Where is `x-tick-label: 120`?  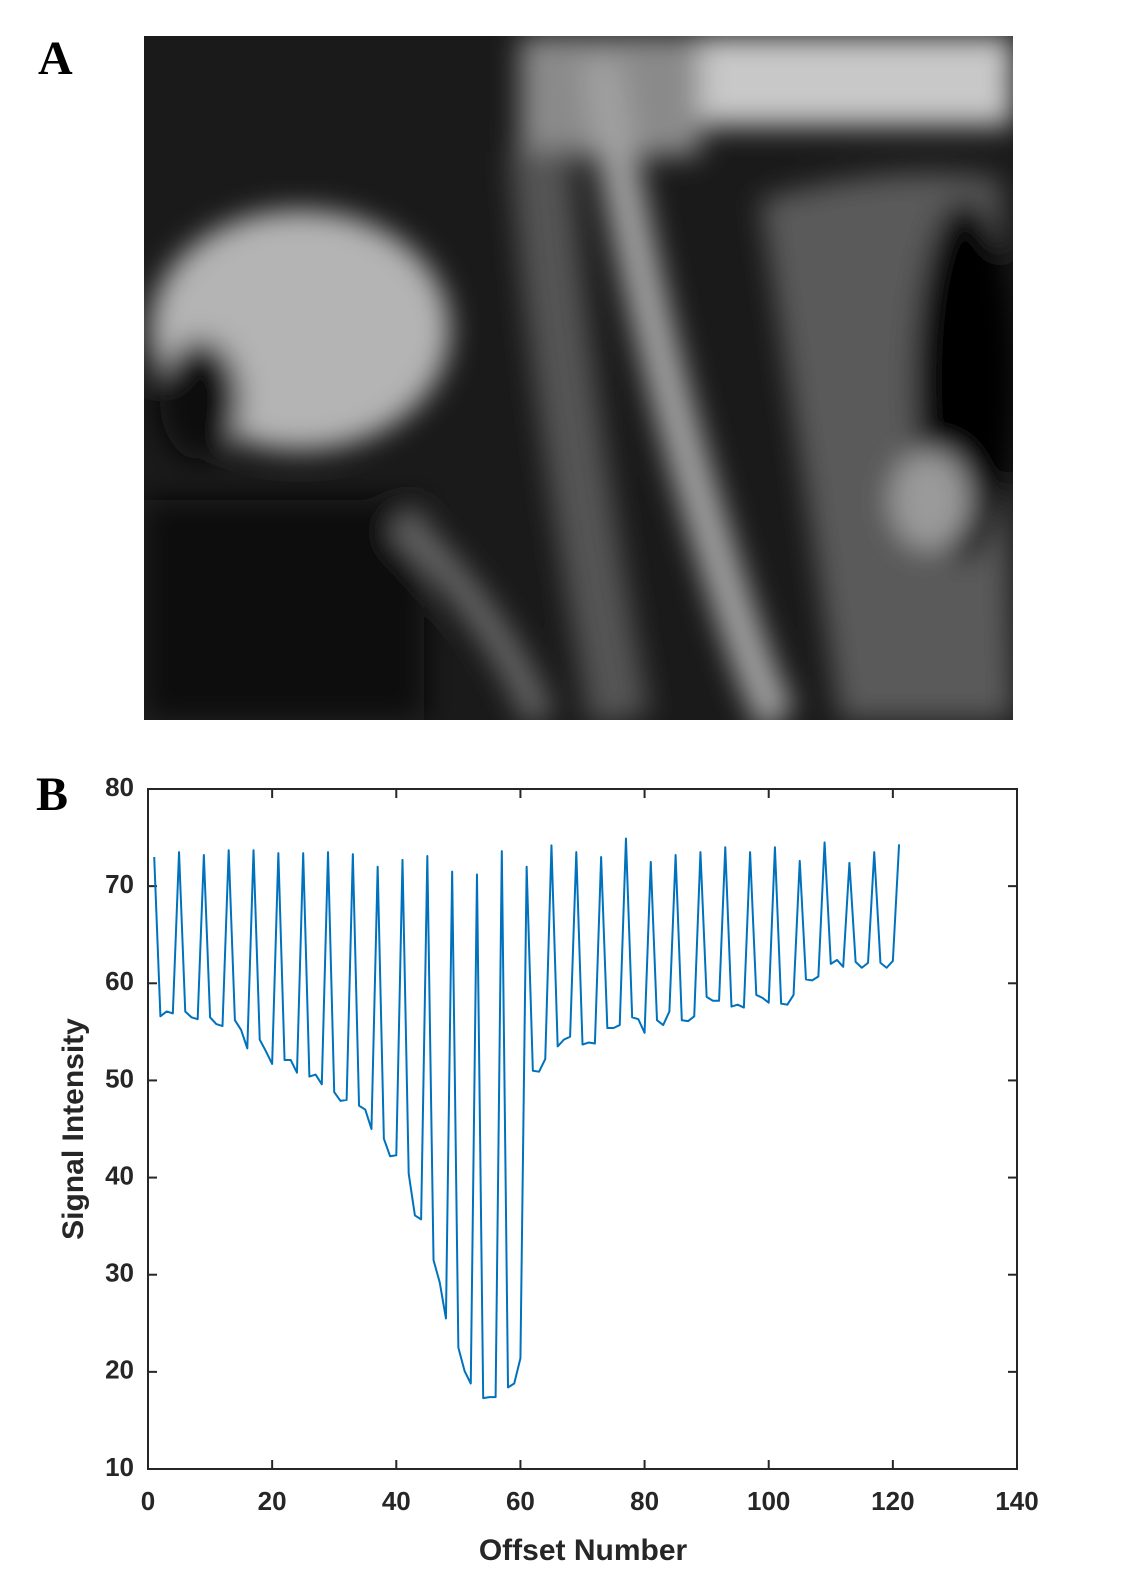 x-tick-label: 120 is located at coordinates (892, 1501).